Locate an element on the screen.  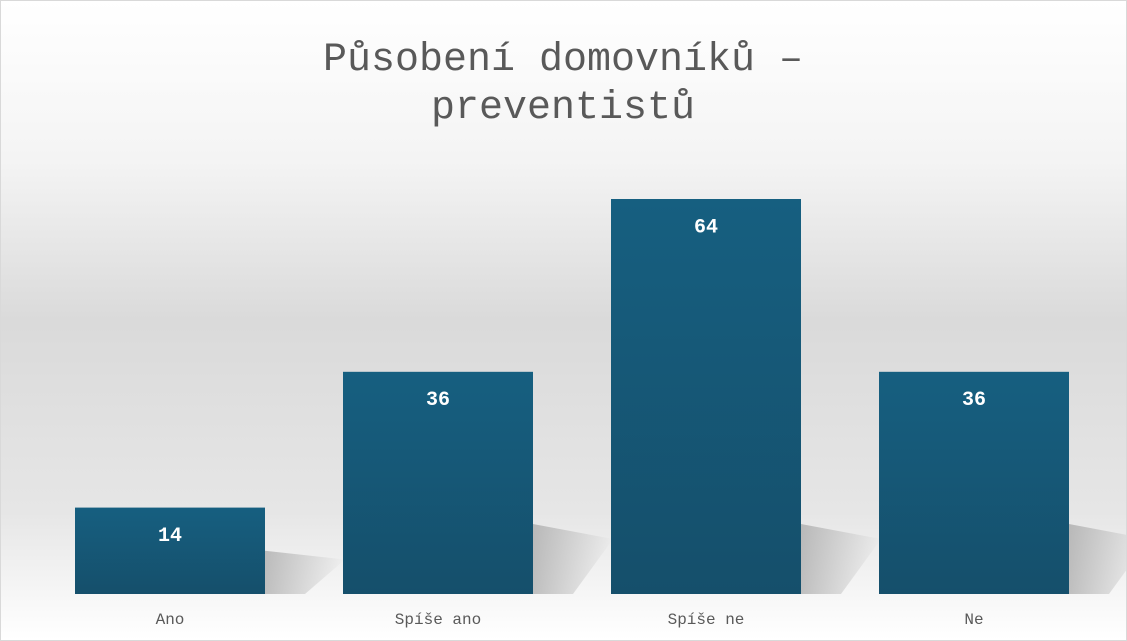
data-label: 14 is located at coordinates (170, 536).